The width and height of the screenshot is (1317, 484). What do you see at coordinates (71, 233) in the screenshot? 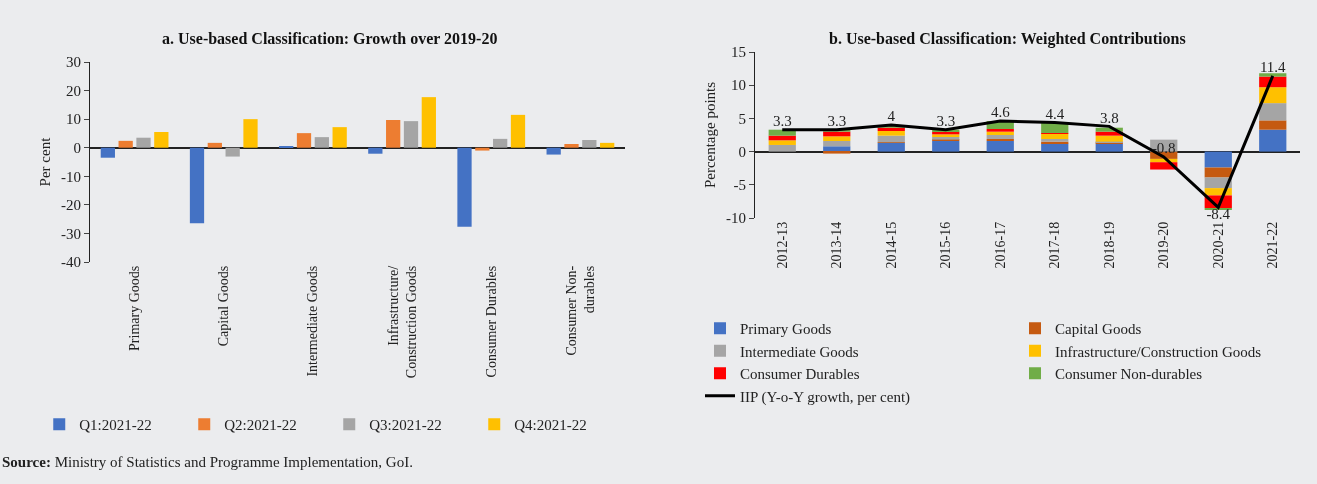
I see `y-tick-label: -30` at bounding box center [71, 233].